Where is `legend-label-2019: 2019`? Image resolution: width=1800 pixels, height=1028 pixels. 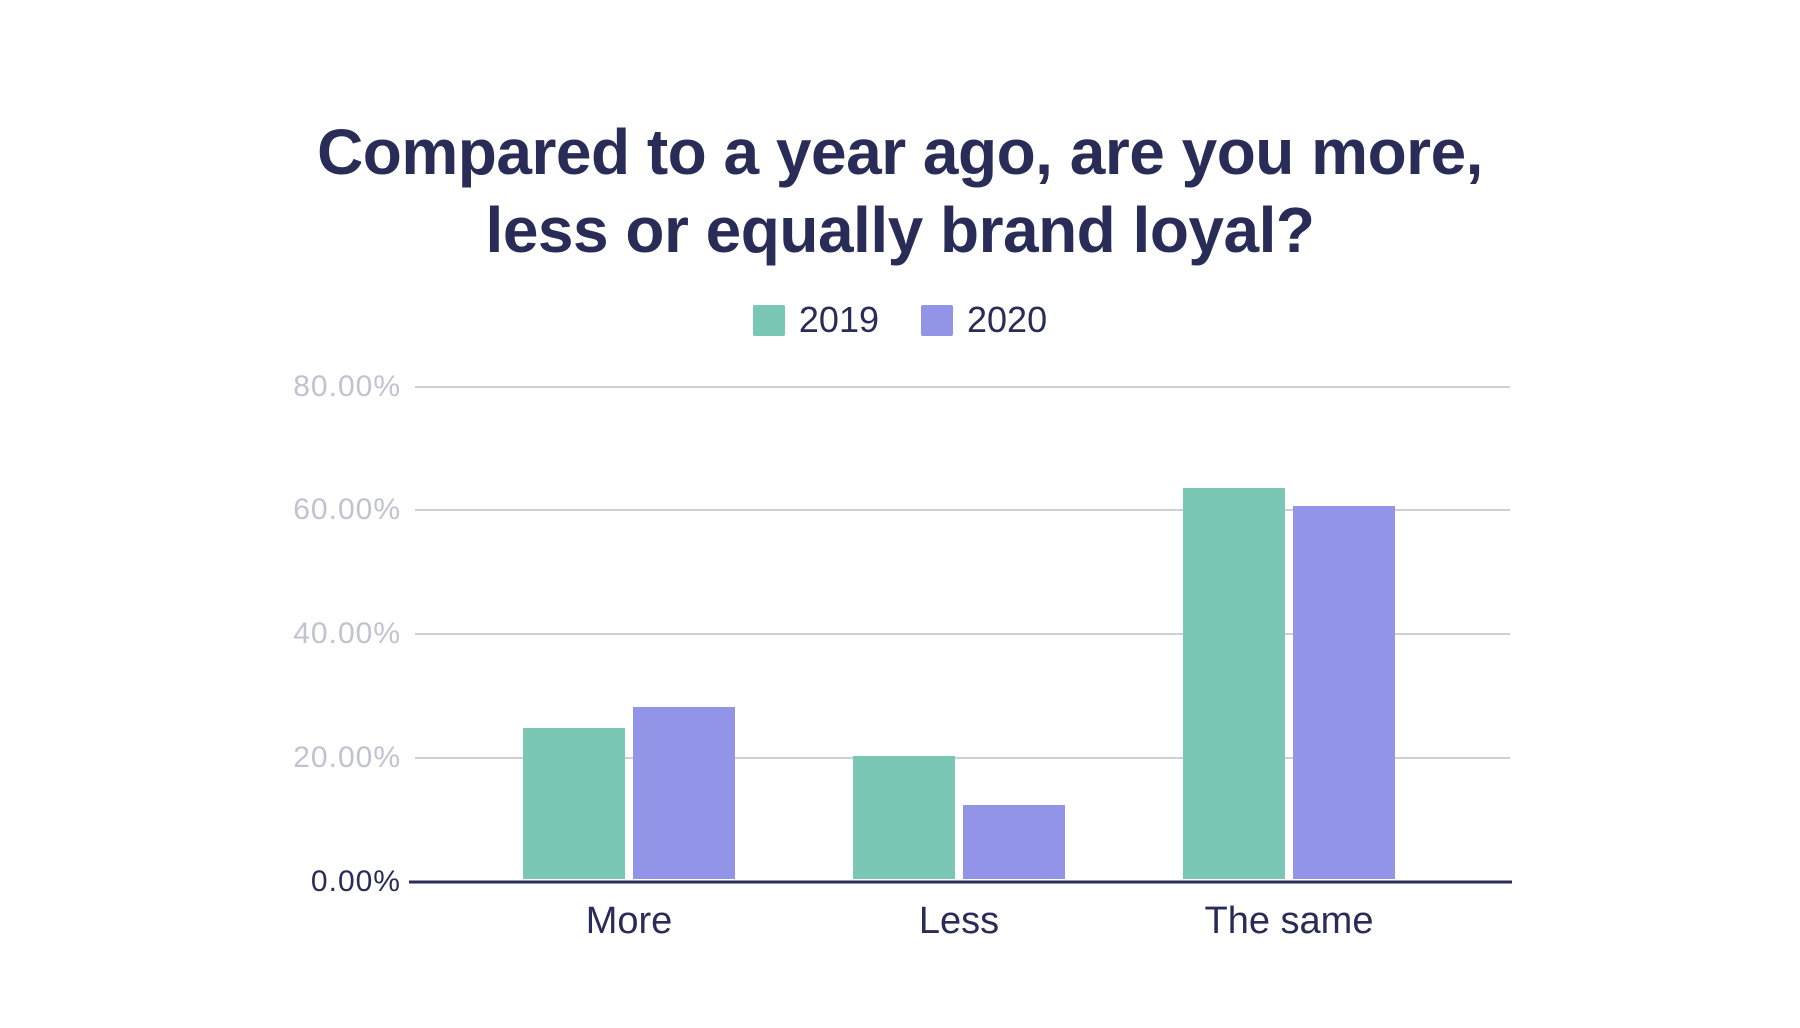
legend-label-2019: 2019 is located at coordinates (838, 319).